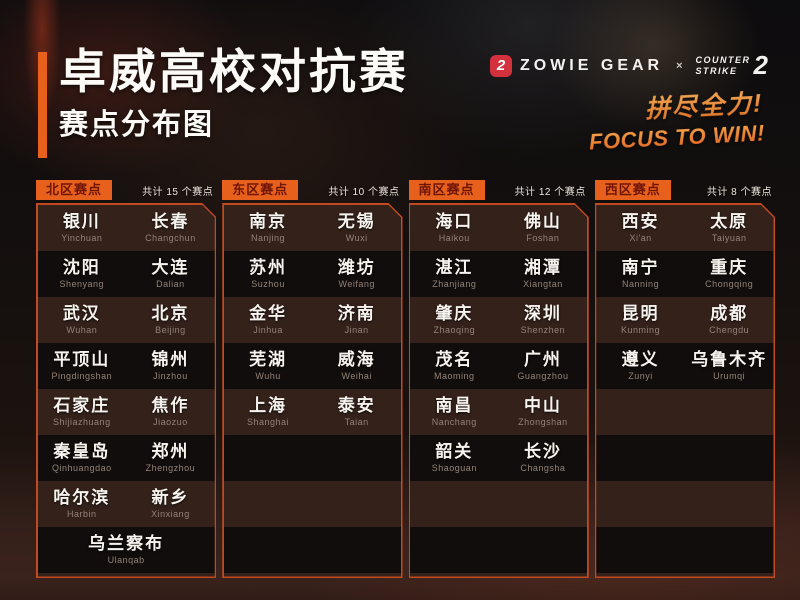 Image resolution: width=800 pixels, height=600 pixels. What do you see at coordinates (268, 314) in the screenshot?
I see `city-name-cn: 金华` at bounding box center [268, 314].